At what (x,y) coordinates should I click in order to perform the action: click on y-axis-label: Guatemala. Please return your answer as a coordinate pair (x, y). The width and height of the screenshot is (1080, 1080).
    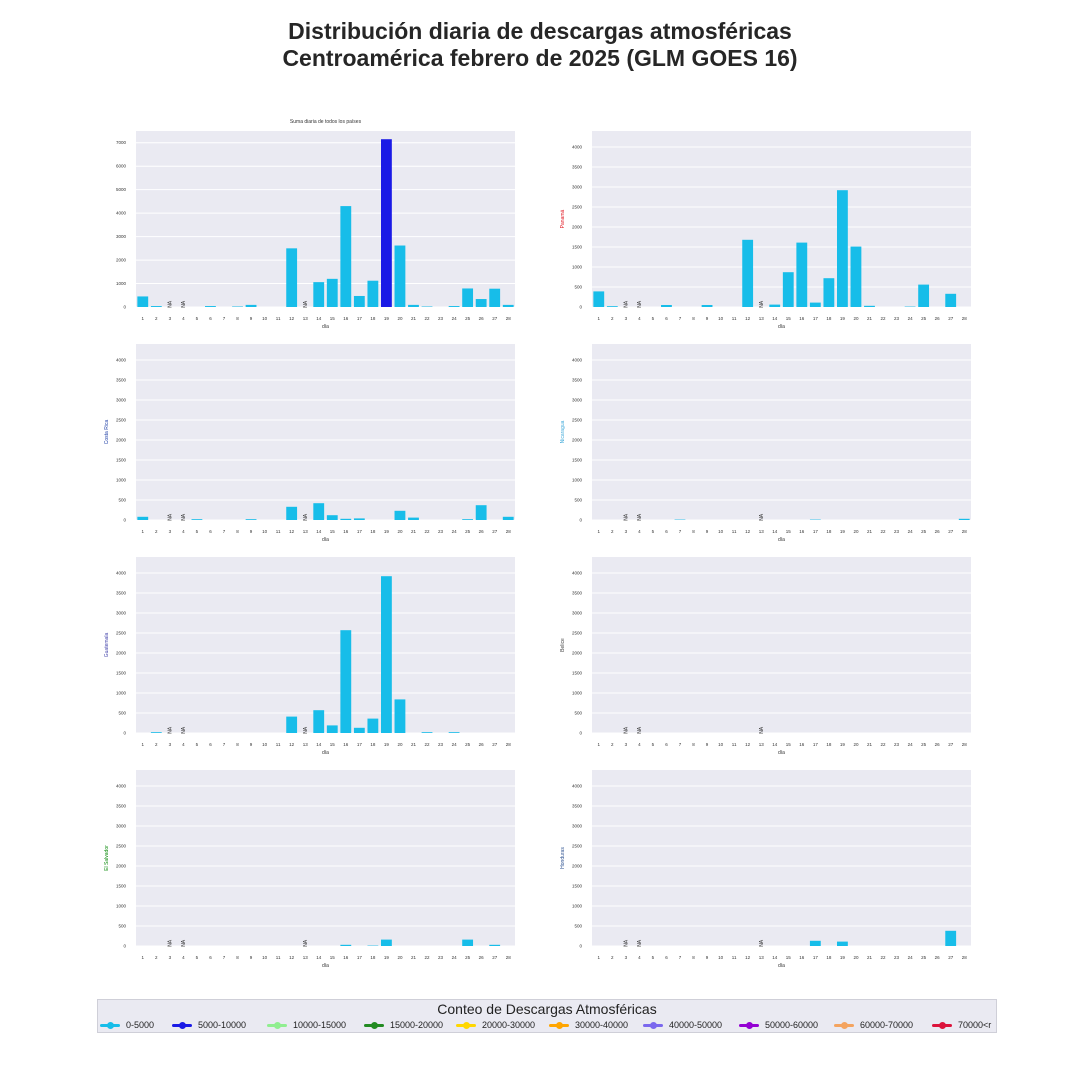
    Looking at the image, I should click on (107, 645).